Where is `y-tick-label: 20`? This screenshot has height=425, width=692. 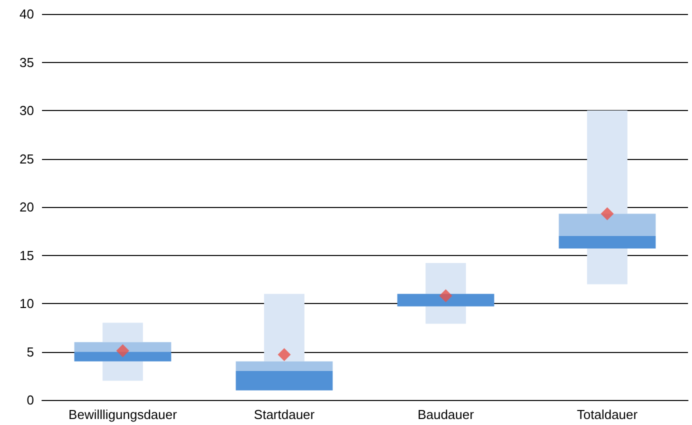 y-tick-label: 20 is located at coordinates (27, 207).